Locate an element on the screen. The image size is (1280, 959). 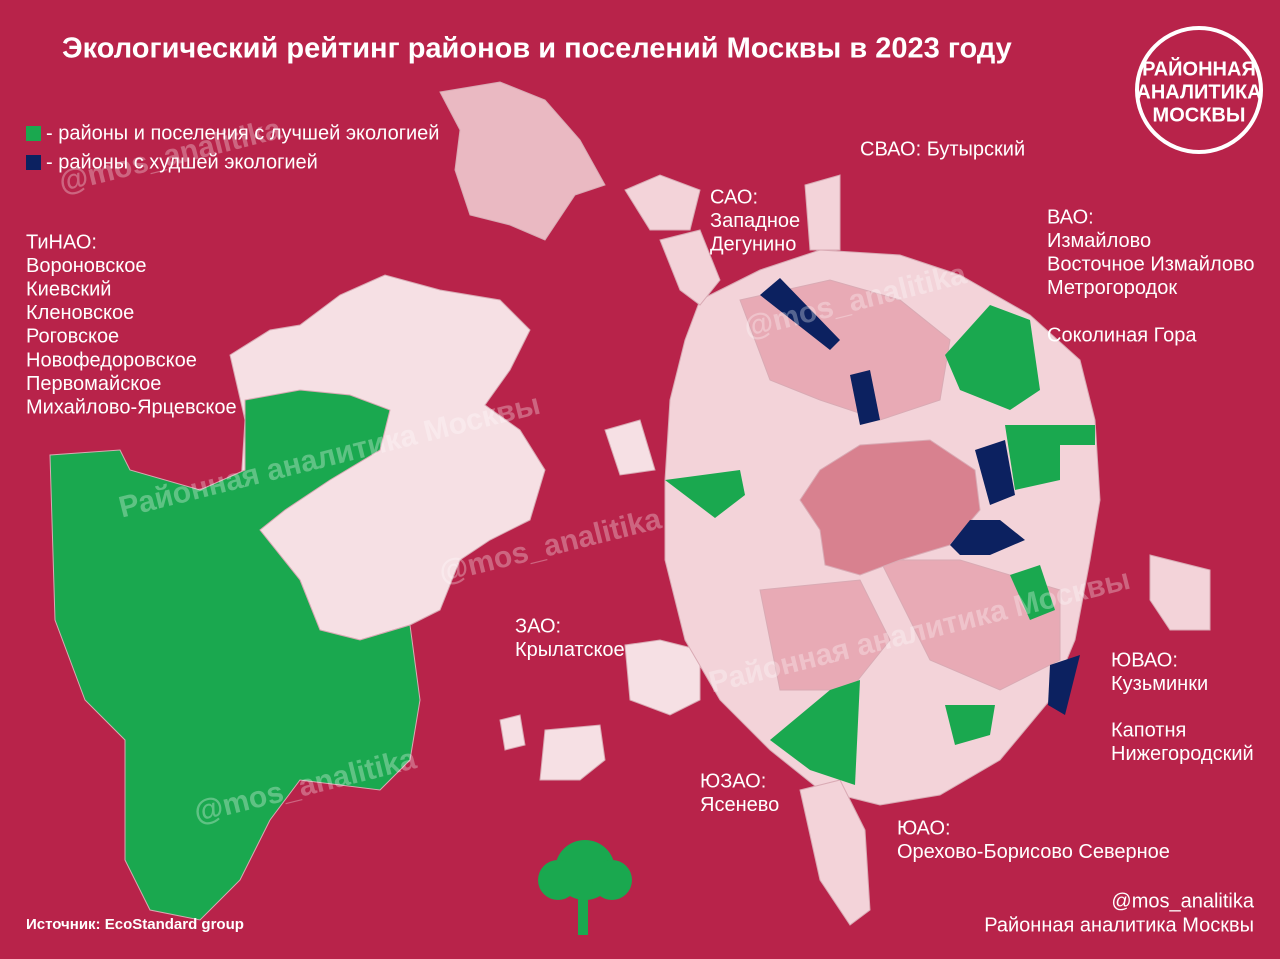
district-label: САО: is located at coordinates (734, 197).